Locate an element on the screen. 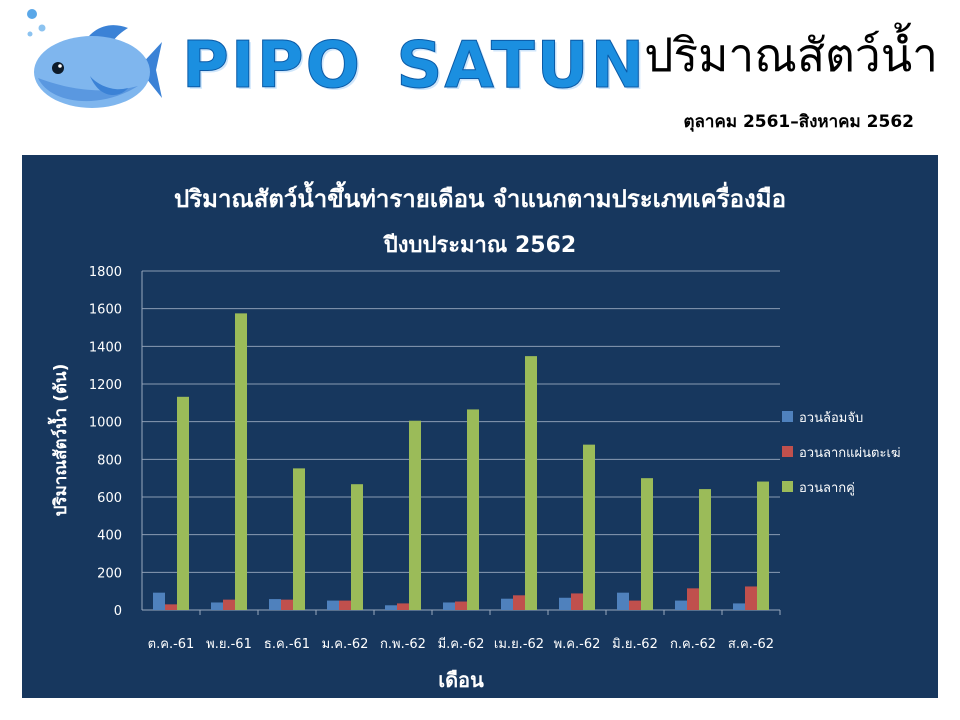 Image resolution: width=960 pixels, height=720 pixels. page-title: ปริมาณสัตว์น้ำ is located at coordinates (791, 55).